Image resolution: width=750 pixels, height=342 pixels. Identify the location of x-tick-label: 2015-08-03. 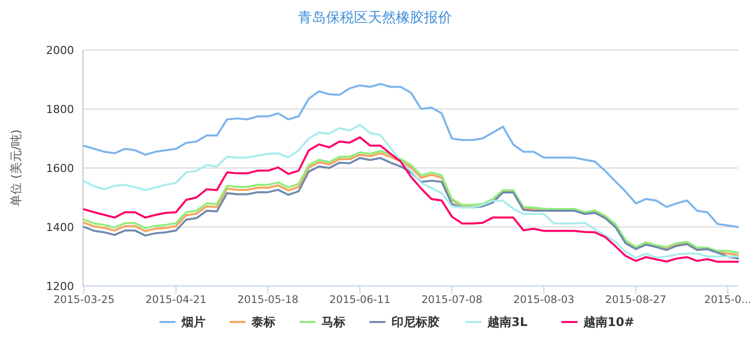
(543, 300).